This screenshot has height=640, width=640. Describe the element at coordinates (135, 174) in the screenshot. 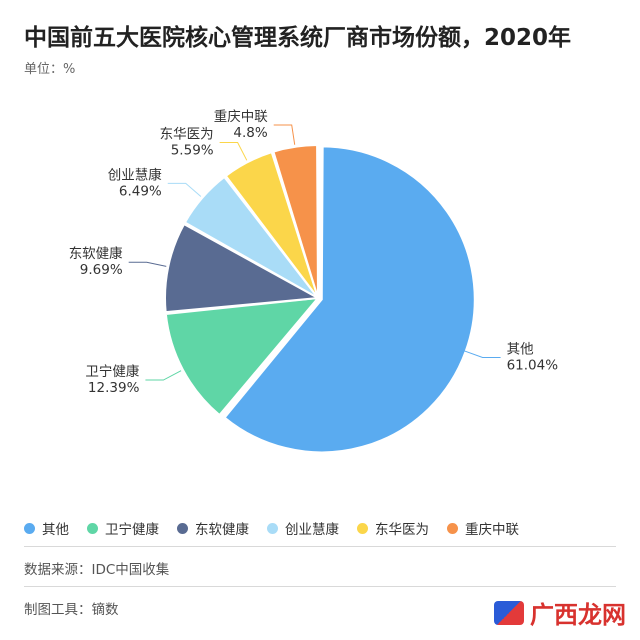

I see `slice-label-3: 创业慧康` at that location.